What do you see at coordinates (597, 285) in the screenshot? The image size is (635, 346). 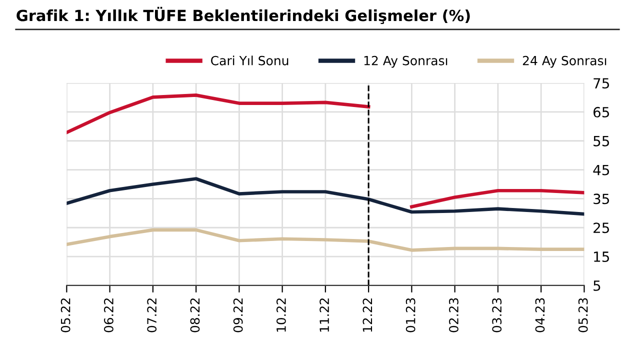 I see `y-tick-label: 5` at bounding box center [597, 285].